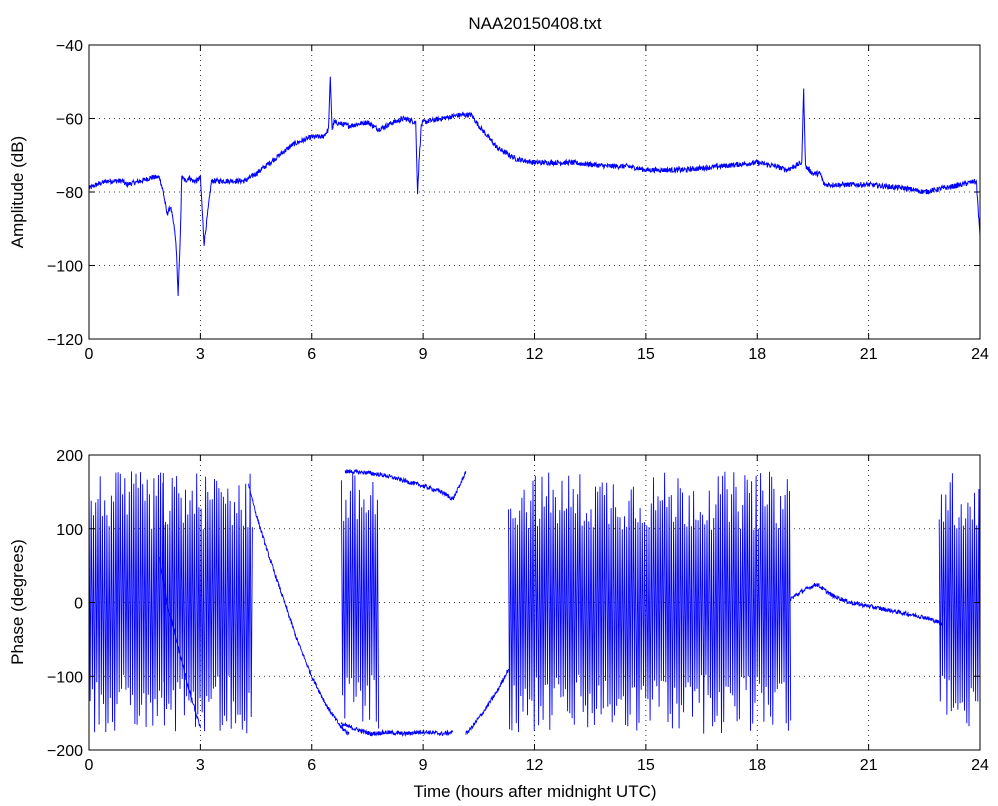 The width and height of the screenshot is (998, 806). I want to click on amplitude-y-tick-label-3: −60, so click(69, 120).